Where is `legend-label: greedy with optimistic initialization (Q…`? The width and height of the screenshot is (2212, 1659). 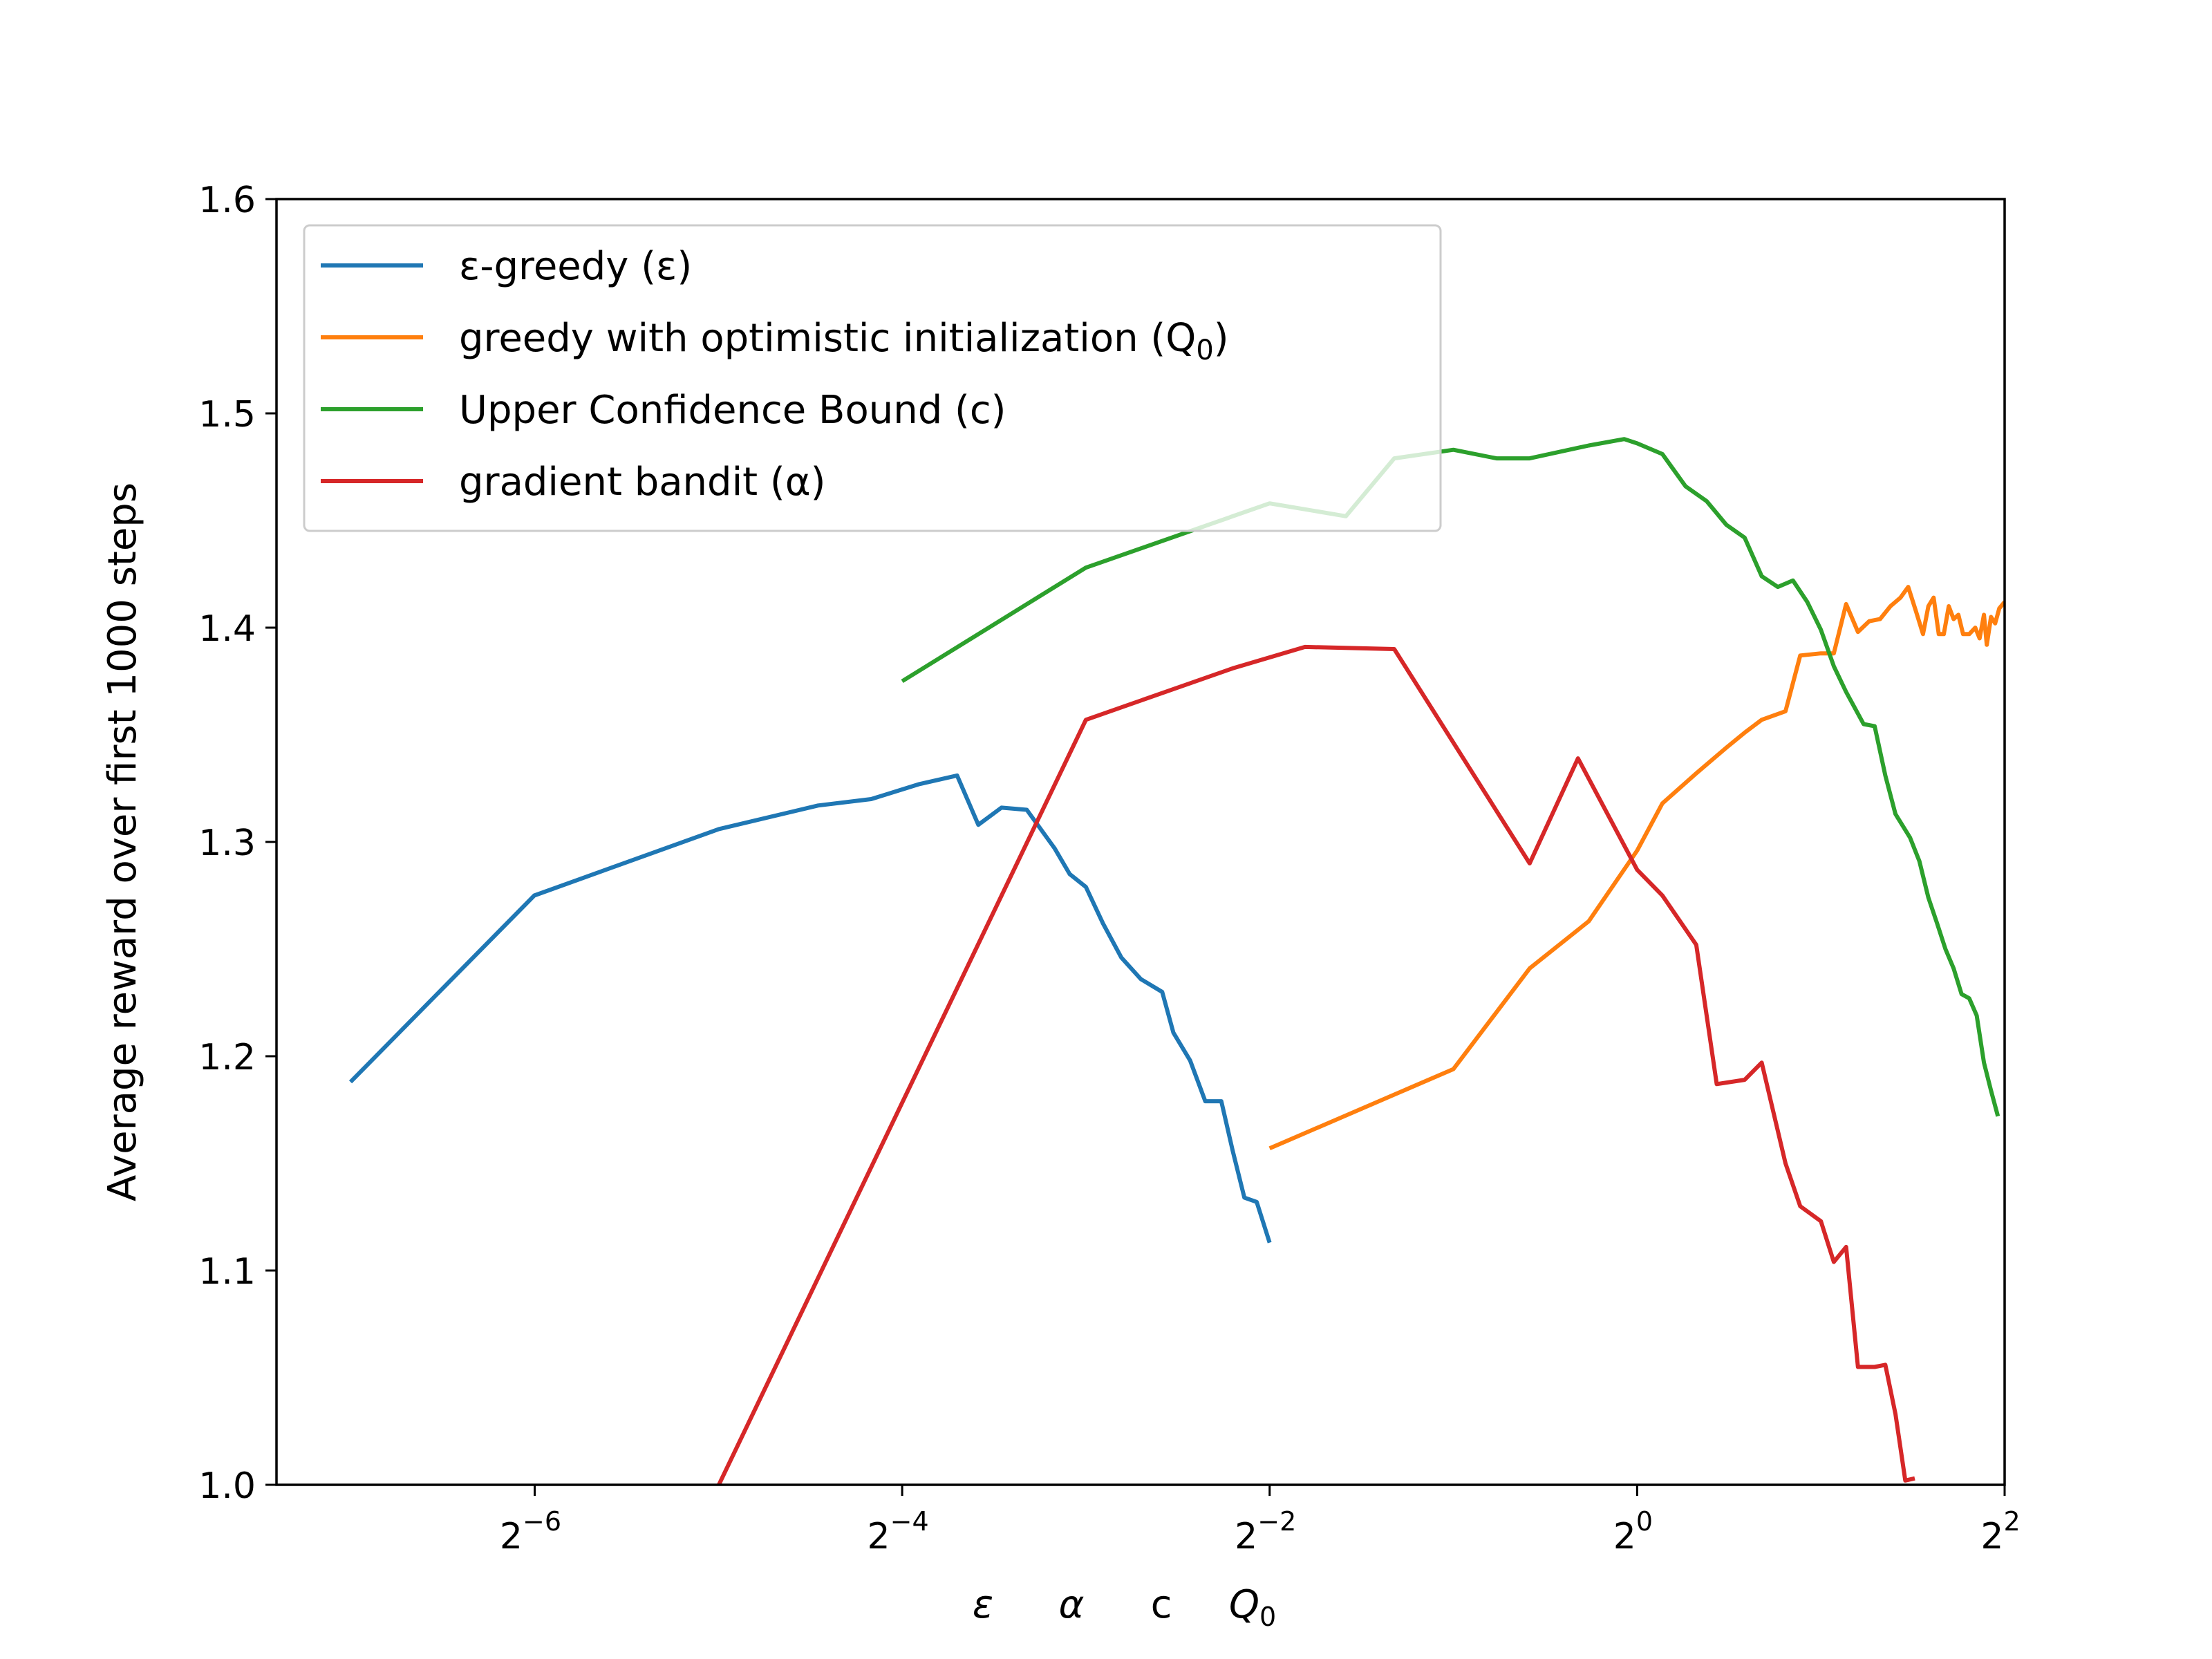 legend-label: greedy with optimistic initialization (Q… is located at coordinates (844, 341).